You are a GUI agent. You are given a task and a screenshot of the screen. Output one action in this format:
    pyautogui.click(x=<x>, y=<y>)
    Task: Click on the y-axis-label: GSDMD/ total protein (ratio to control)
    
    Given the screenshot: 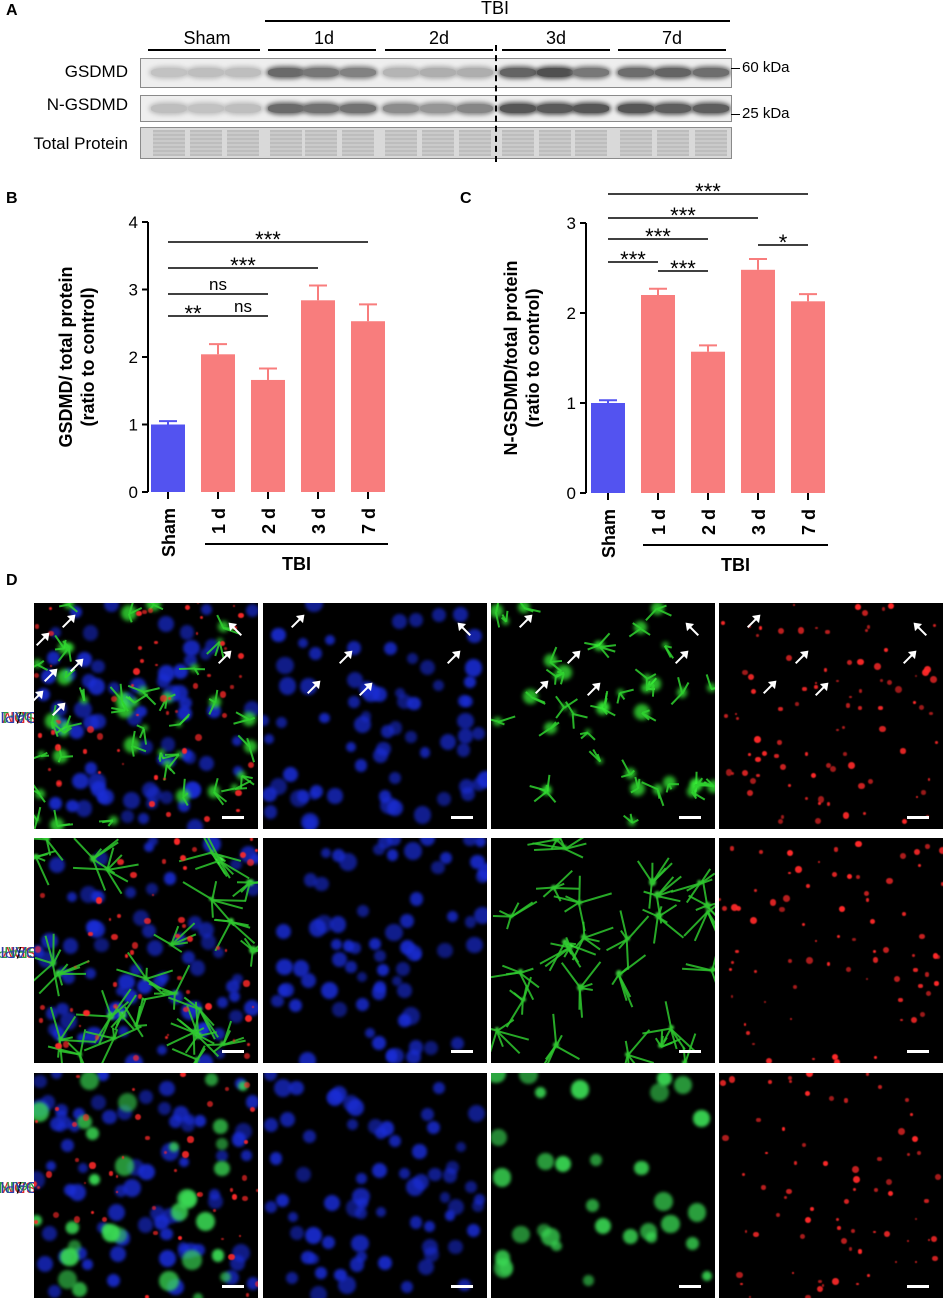 What is the action you would take?
    pyautogui.click(x=77, y=357)
    